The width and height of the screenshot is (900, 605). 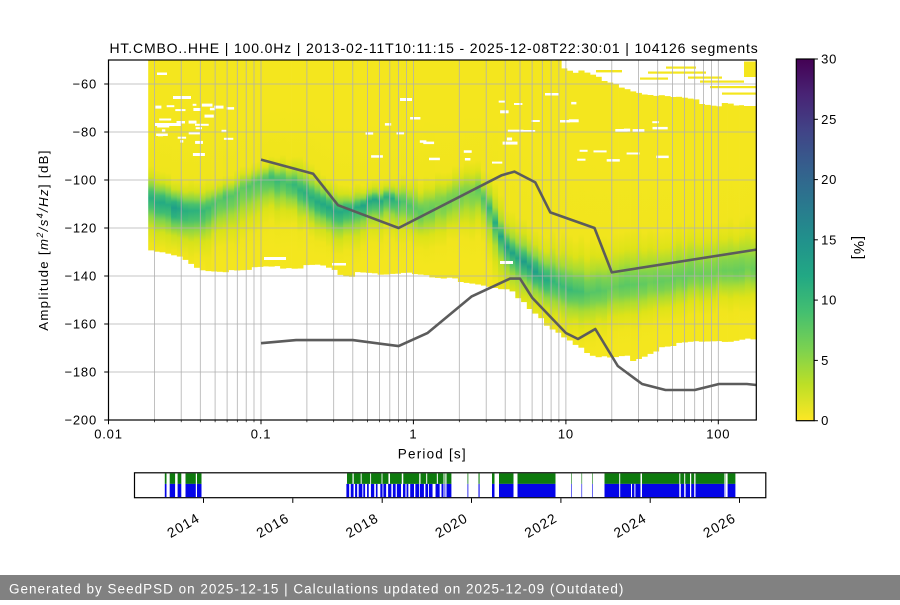 I want to click on svg-text: 1, so click(x=413, y=434).